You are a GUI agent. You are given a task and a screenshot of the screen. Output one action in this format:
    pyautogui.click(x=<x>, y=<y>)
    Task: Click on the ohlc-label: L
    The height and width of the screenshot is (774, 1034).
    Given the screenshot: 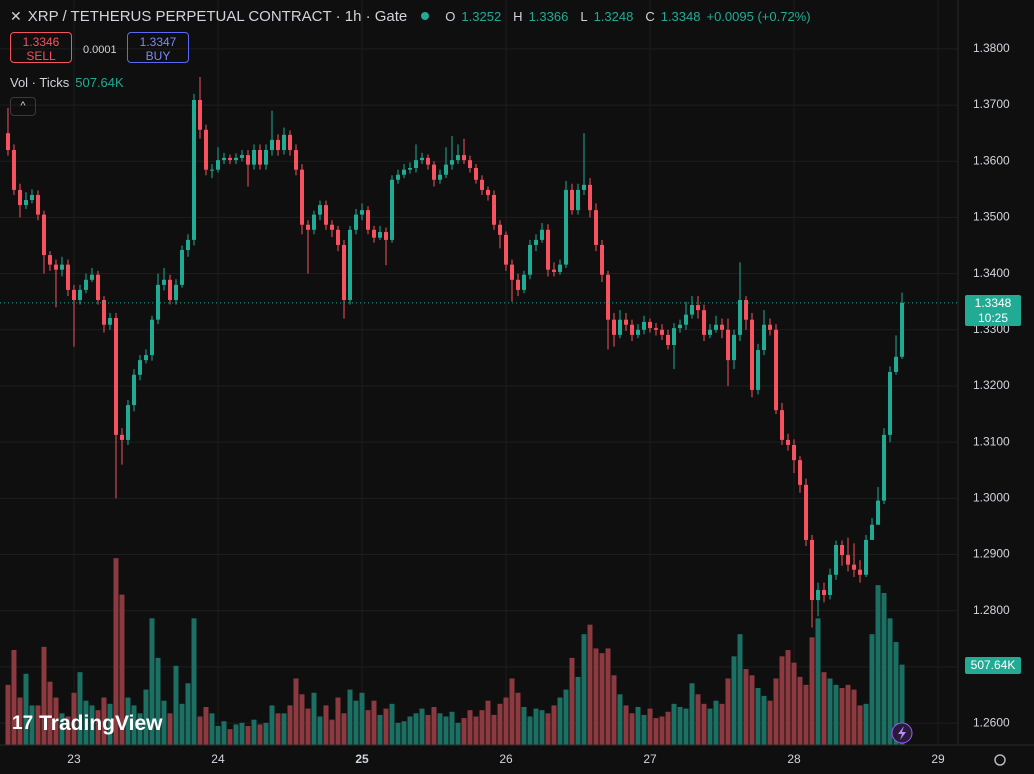 What is the action you would take?
    pyautogui.click(x=584, y=16)
    